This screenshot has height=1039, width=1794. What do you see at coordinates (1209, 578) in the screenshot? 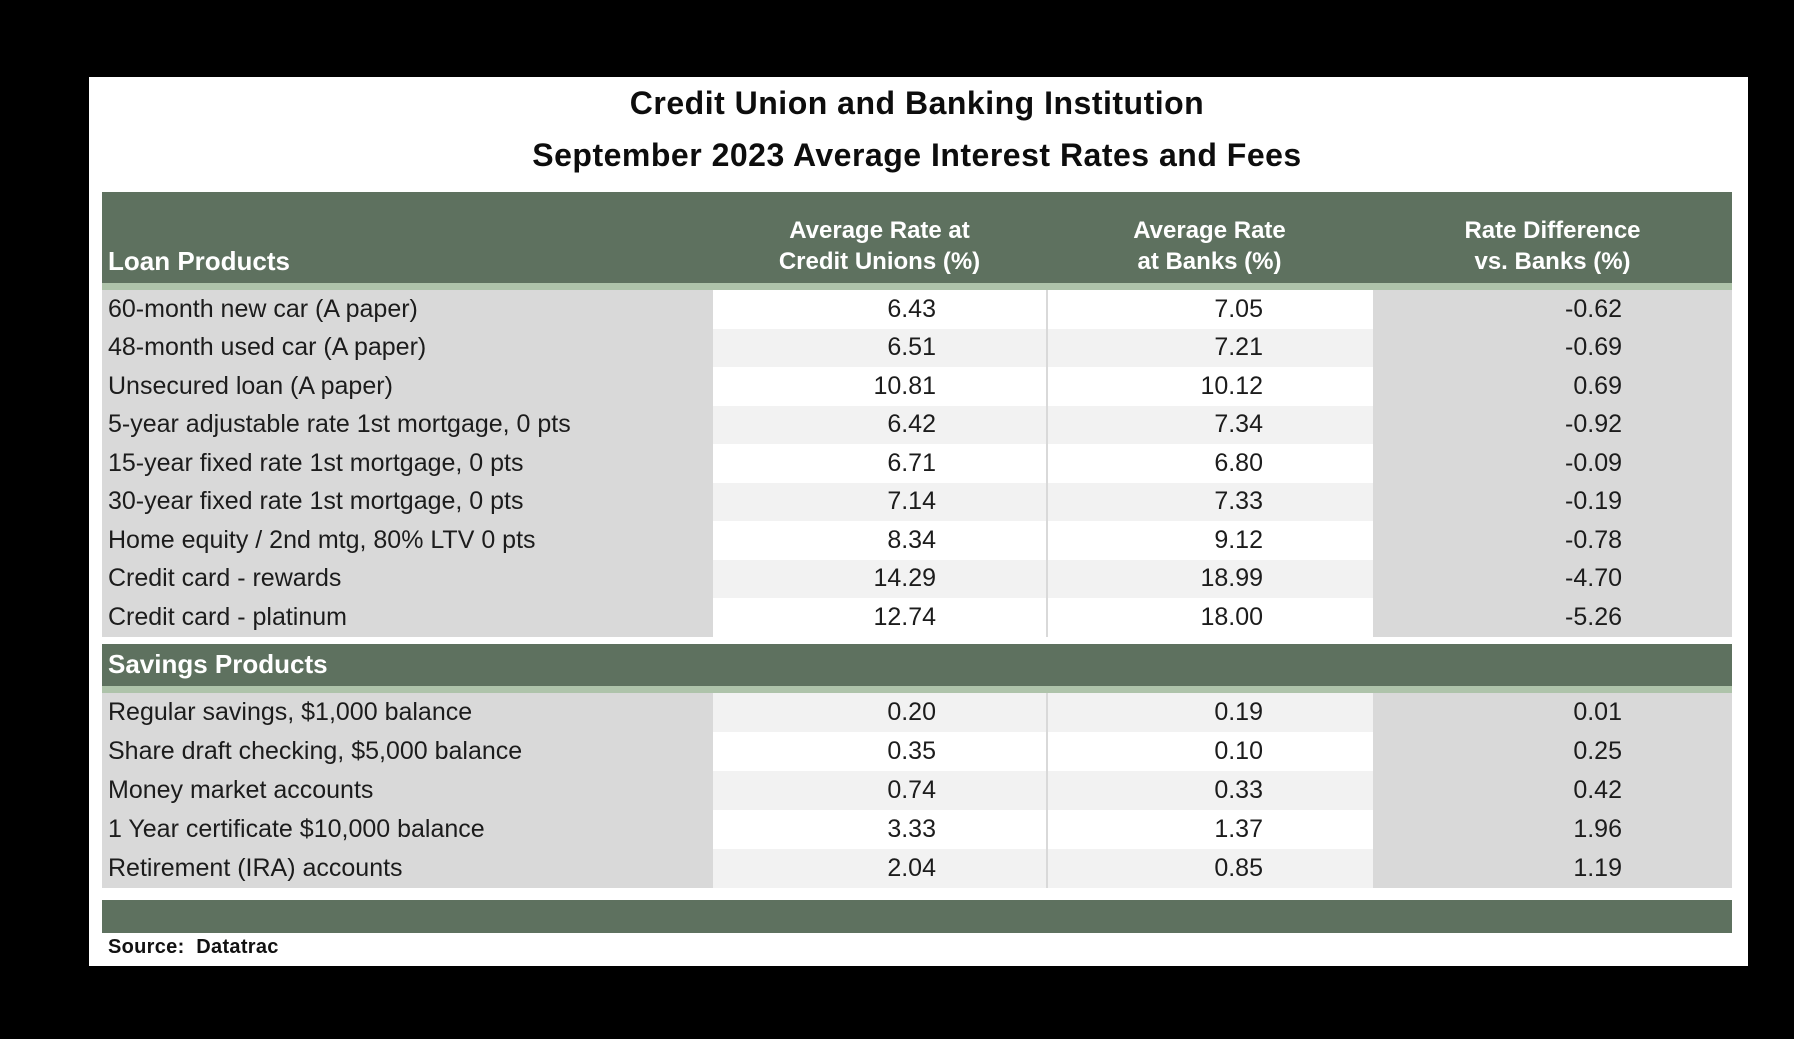
I see `bank-rate: 18.99` at bounding box center [1209, 578].